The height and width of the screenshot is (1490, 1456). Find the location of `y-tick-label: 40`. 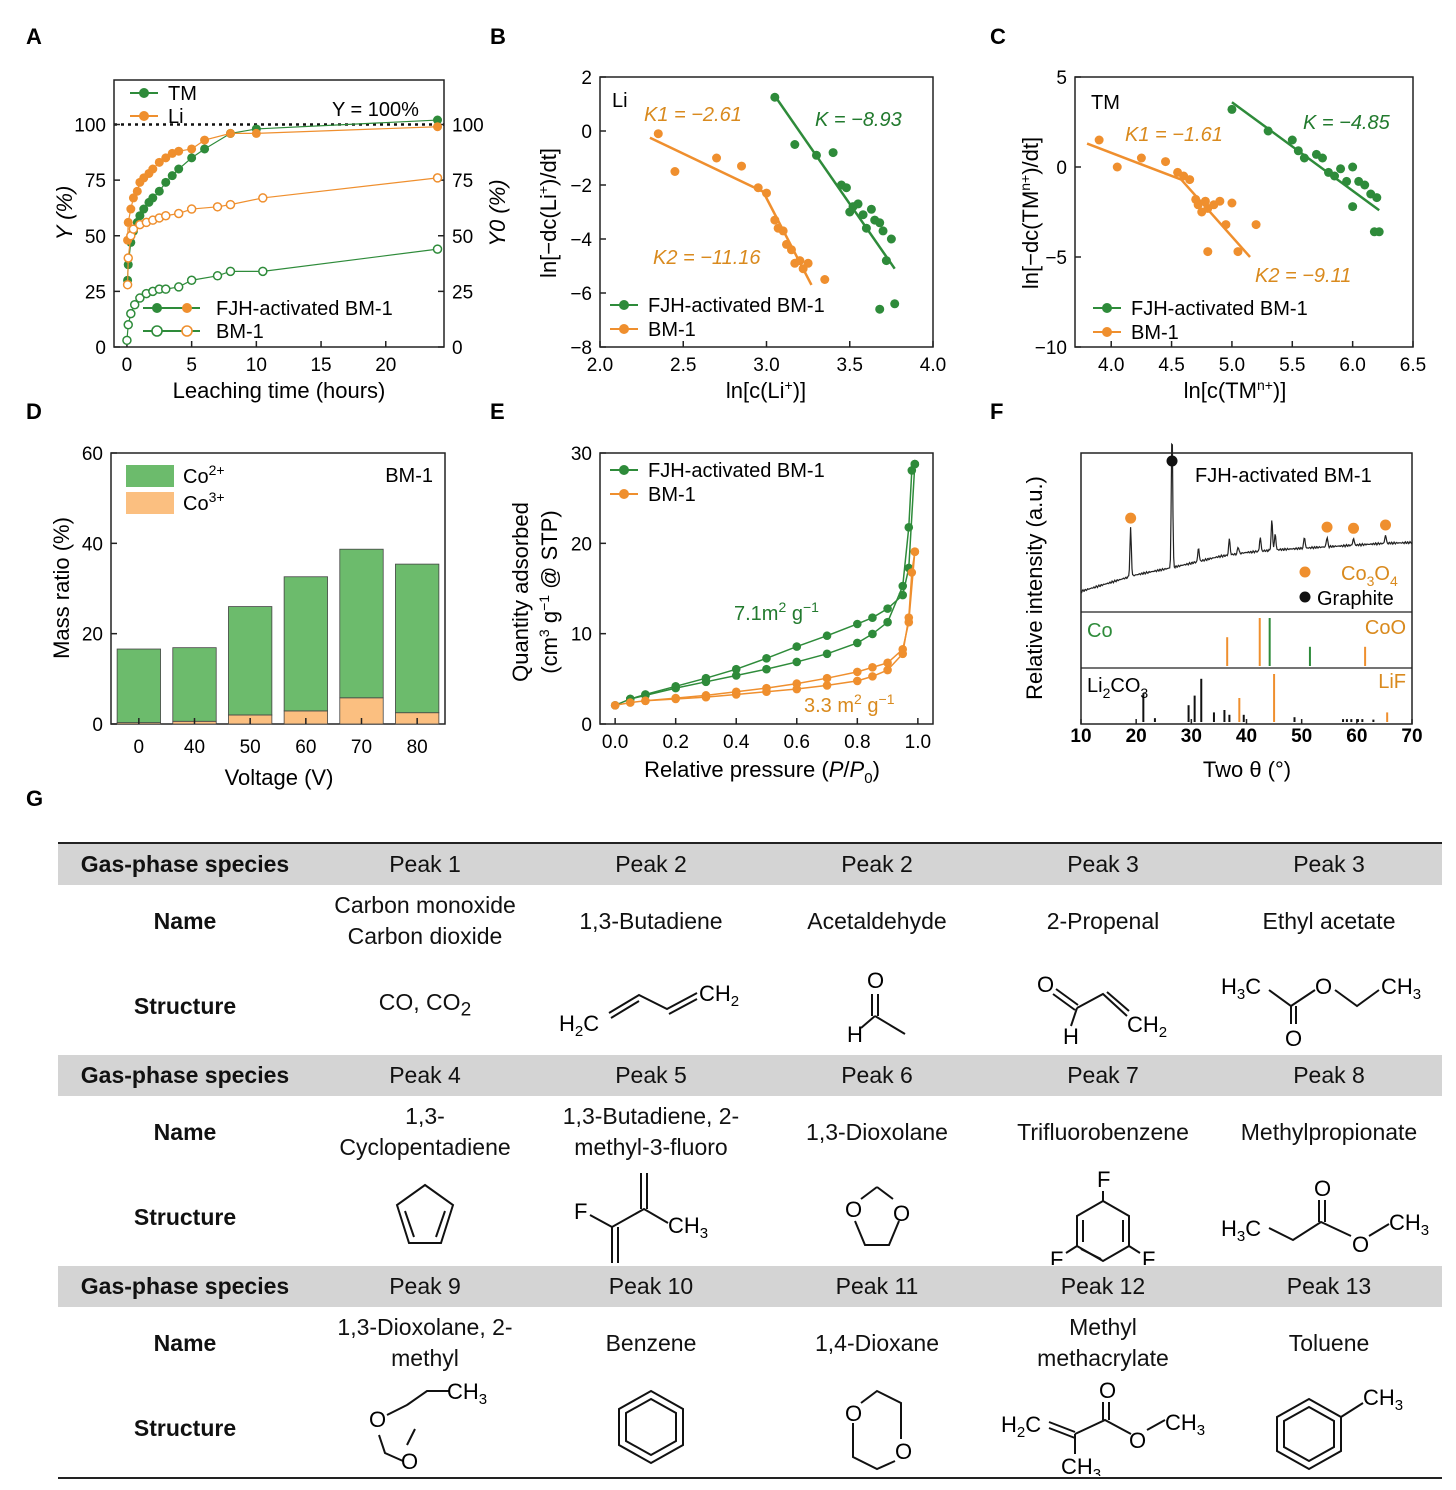

y-tick-label: 40 is located at coordinates (92, 544).